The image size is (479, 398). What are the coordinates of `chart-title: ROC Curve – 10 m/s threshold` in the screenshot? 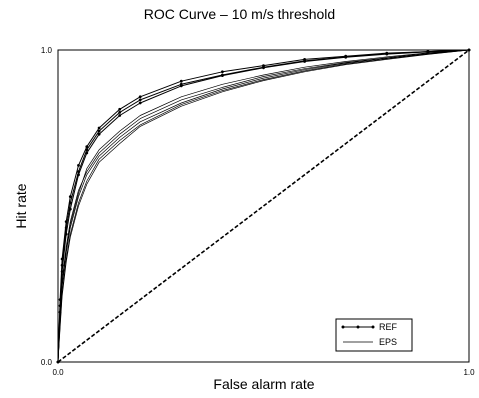 It's located at (239, 14).